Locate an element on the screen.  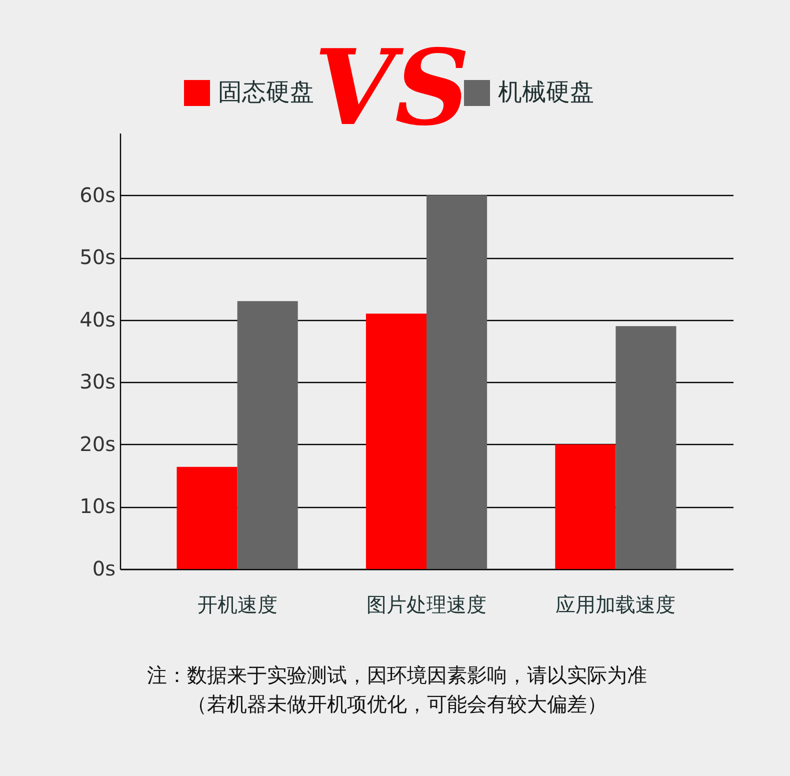
y-tick-label: 20s is located at coordinates (98, 444).